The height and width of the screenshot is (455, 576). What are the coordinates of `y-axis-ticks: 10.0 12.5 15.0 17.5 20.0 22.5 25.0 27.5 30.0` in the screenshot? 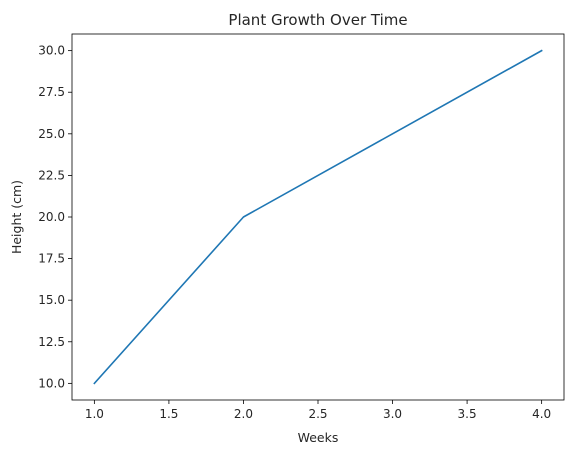 It's located at (55, 217).